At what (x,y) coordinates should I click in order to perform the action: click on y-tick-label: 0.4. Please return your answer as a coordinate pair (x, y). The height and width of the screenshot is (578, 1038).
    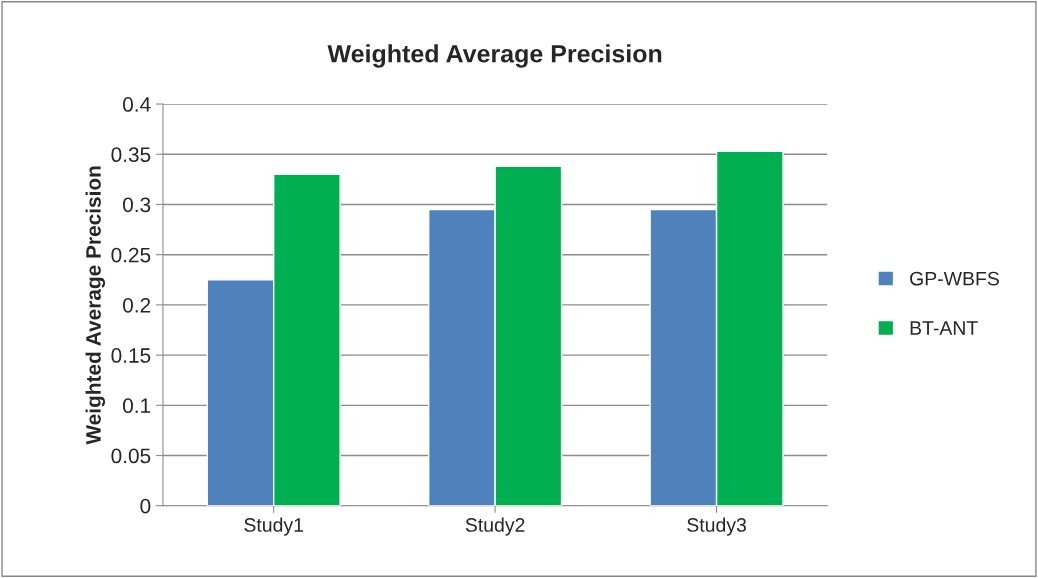
    Looking at the image, I should click on (137, 104).